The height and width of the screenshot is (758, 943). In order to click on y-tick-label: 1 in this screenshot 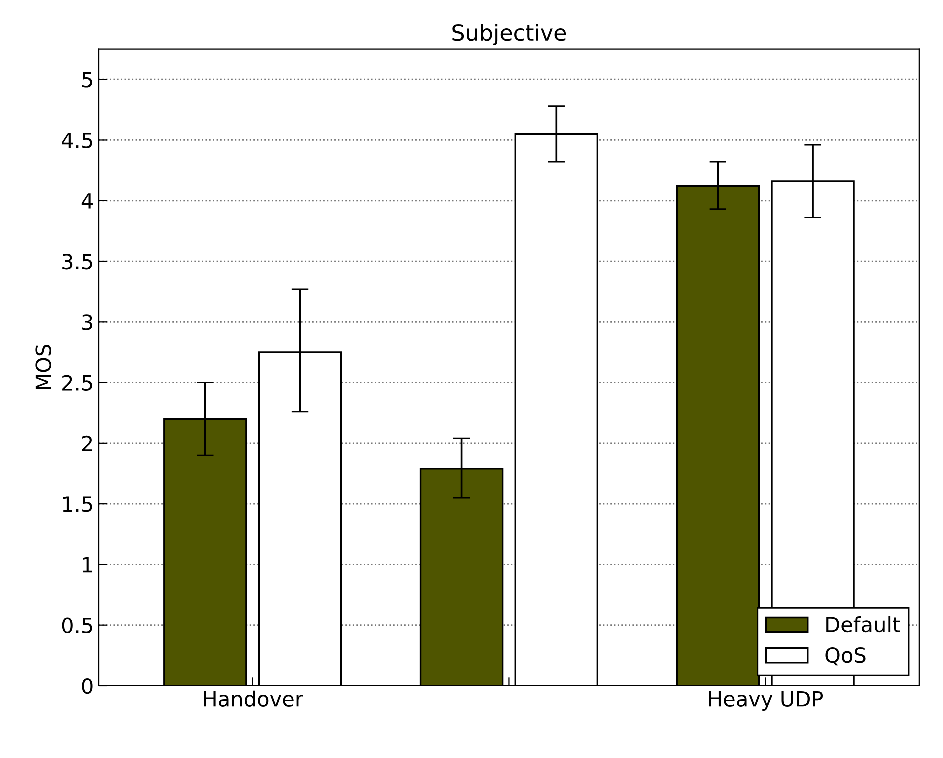, I will do `click(87, 565)`.